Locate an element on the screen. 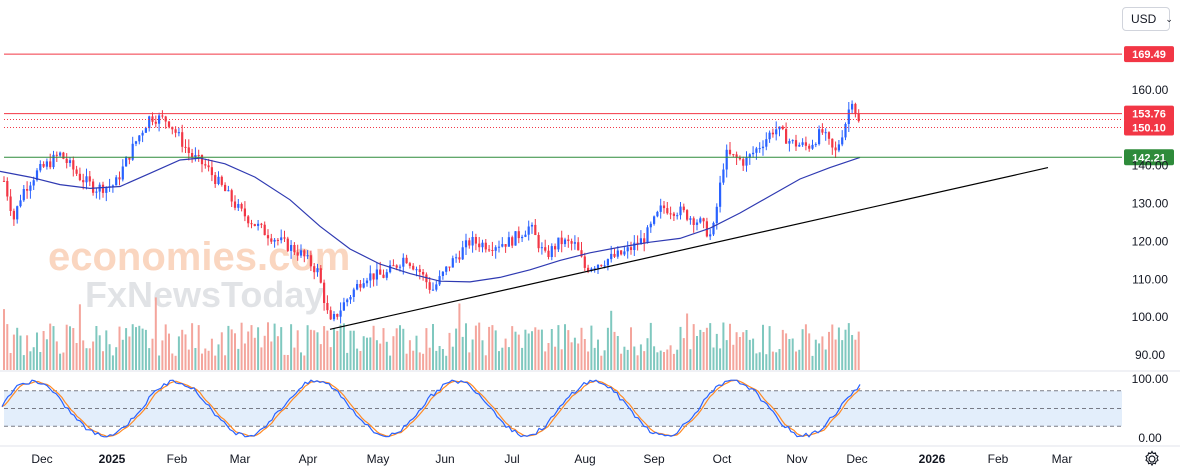  resistance-1-label-bg is located at coordinates (1149, 113).